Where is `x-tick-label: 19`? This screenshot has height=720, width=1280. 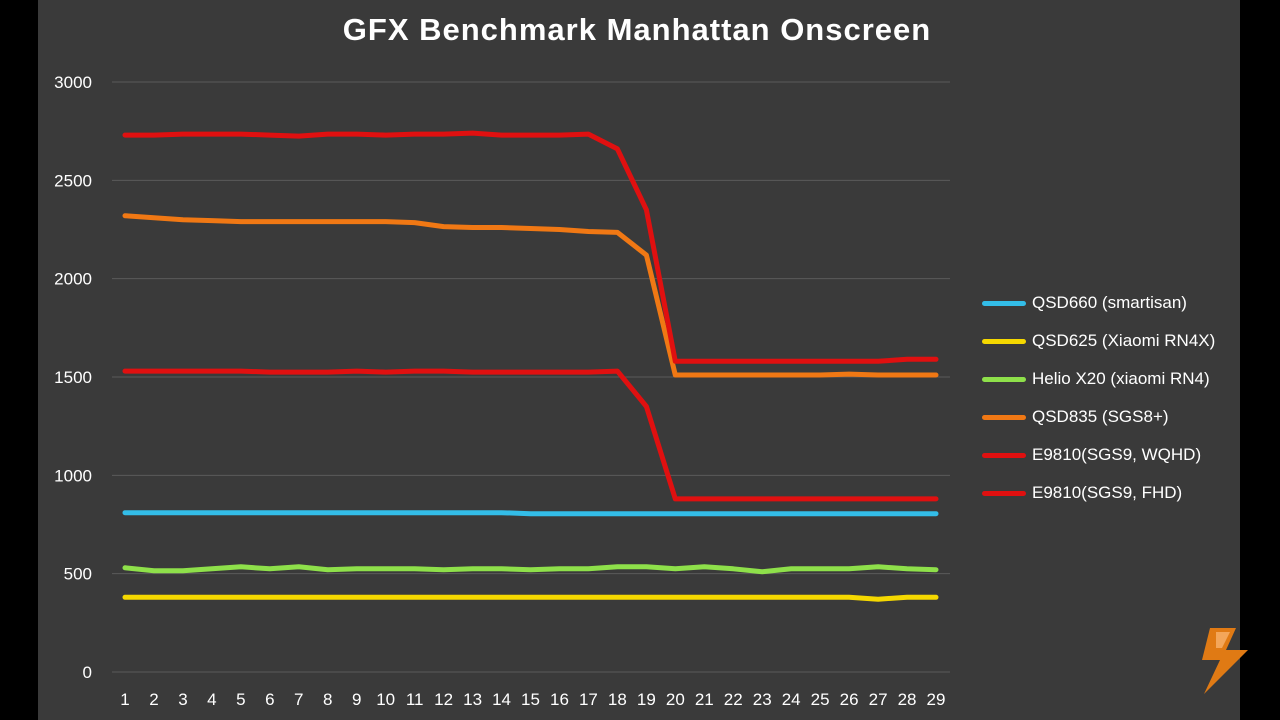
x-tick-label: 19 is located at coordinates (646, 699).